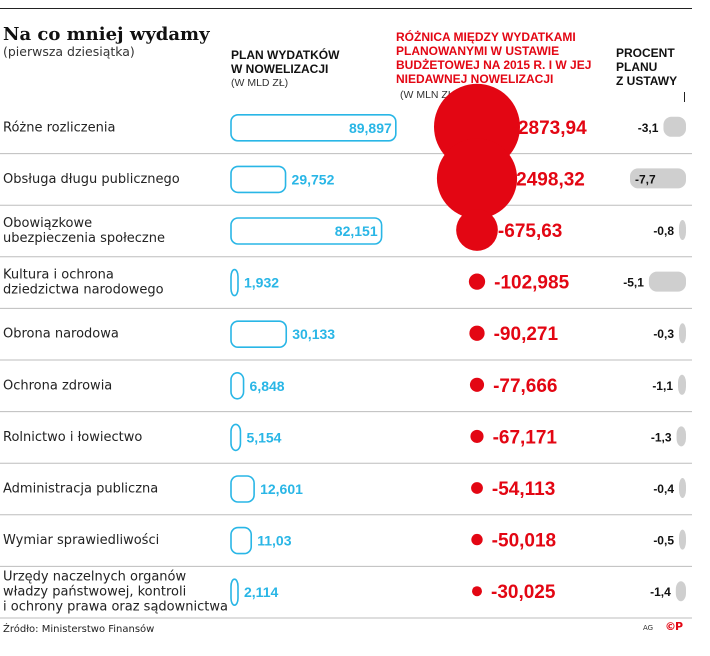 This screenshot has height=656, width=710. What do you see at coordinates (663, 231) in the screenshot?
I see `pct-value-label: -0,8` at bounding box center [663, 231].